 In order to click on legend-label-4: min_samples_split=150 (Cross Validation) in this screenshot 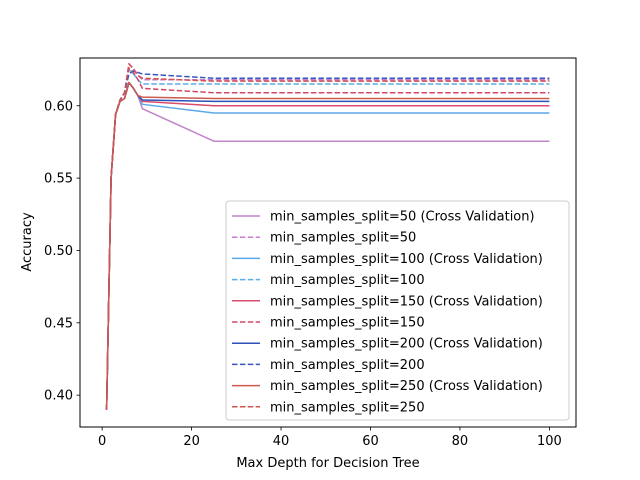, I will do `click(406, 301)`.